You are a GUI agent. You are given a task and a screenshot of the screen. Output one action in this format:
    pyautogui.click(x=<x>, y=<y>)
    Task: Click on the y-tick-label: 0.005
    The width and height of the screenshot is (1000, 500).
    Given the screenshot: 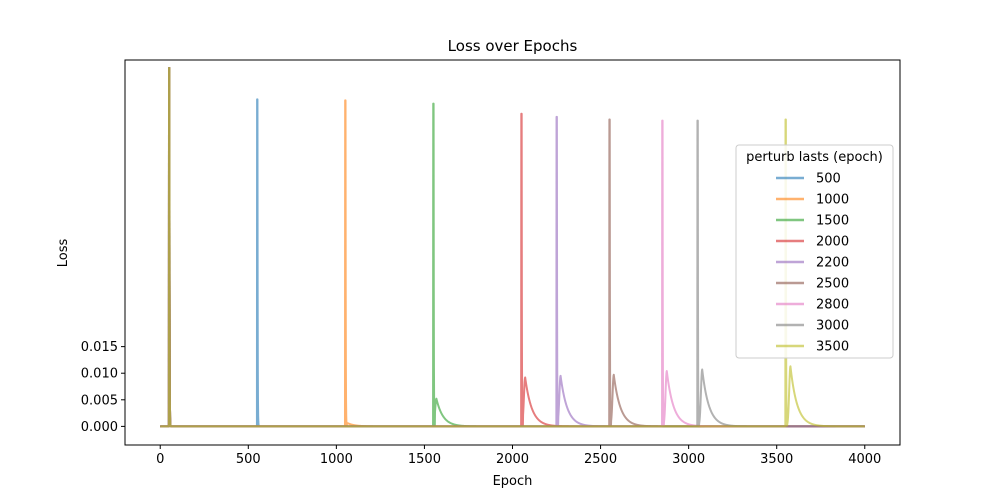 What is the action you would take?
    pyautogui.click(x=99, y=400)
    